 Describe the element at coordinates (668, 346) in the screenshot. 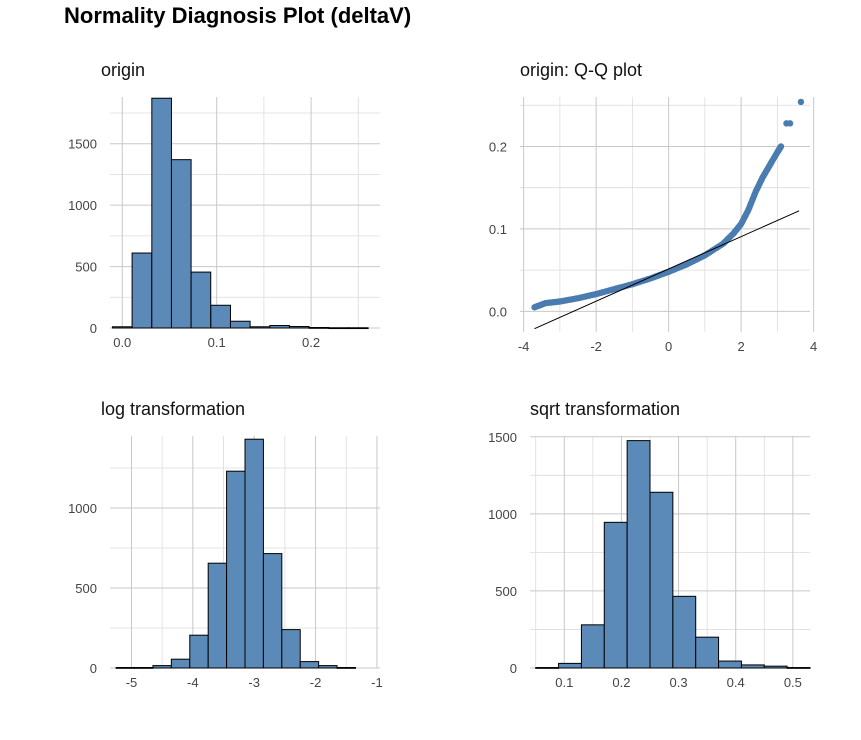

I see `x-tick-label: 0` at that location.